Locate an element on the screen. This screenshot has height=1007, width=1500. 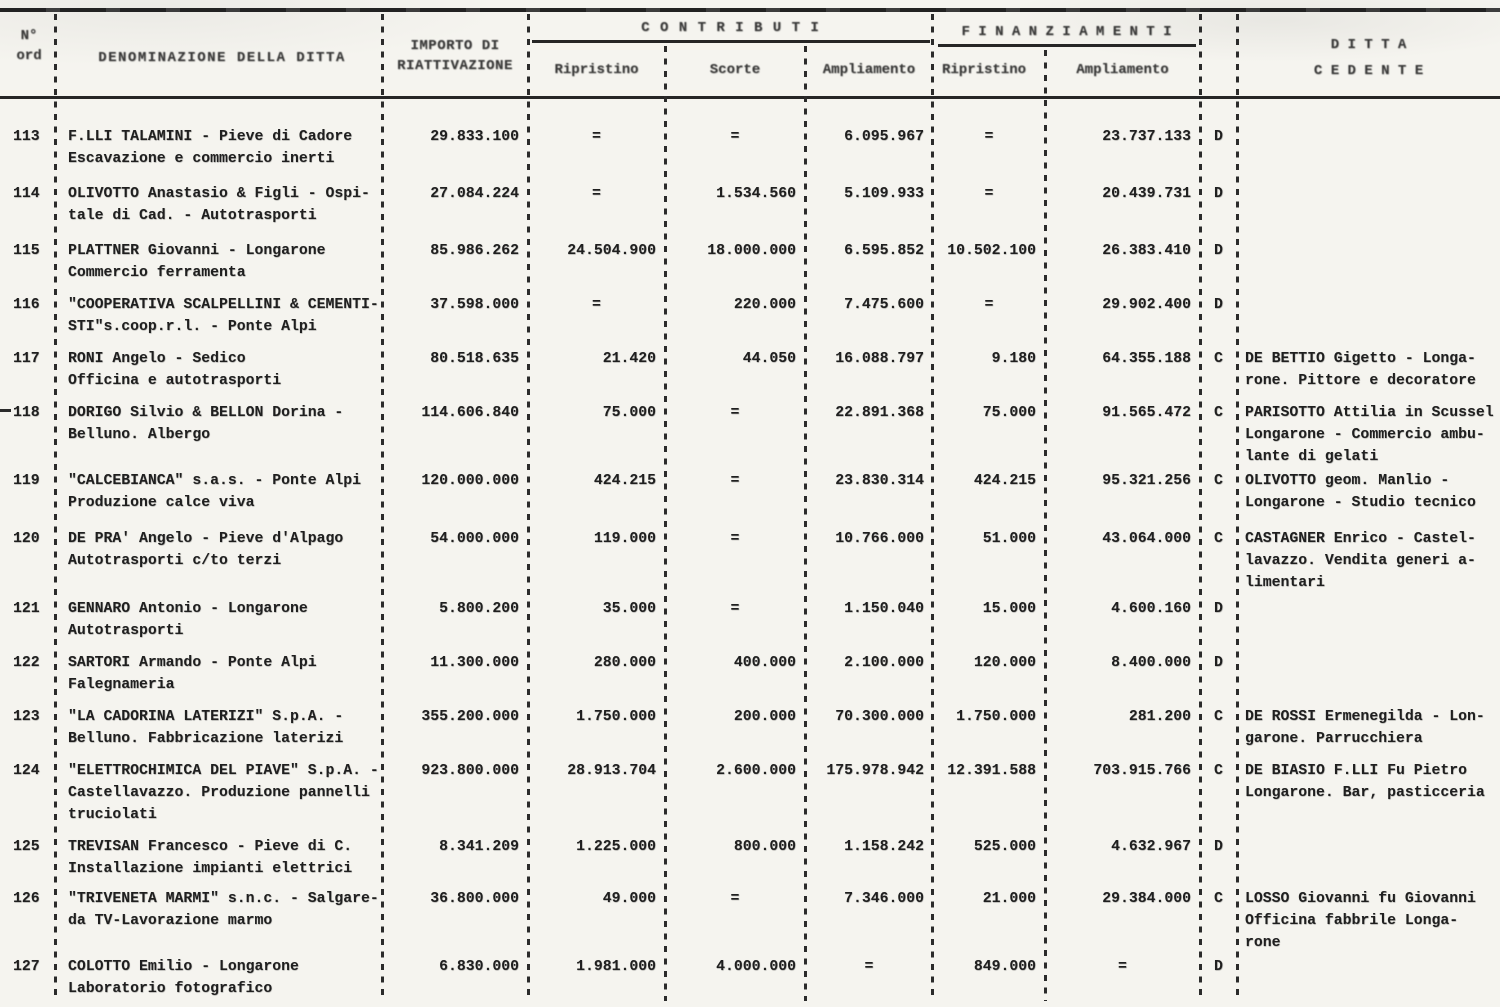
contributi-scorte-cell: 44.050 is located at coordinates (769, 359).